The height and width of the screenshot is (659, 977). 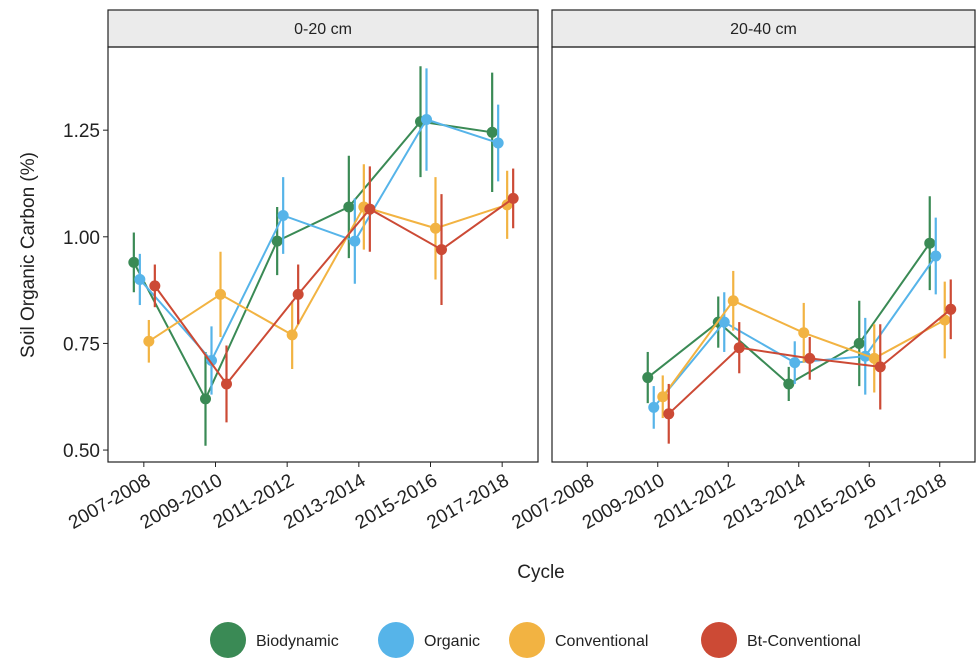 I want to click on legend-label: Biodynamic, so click(x=297, y=641).